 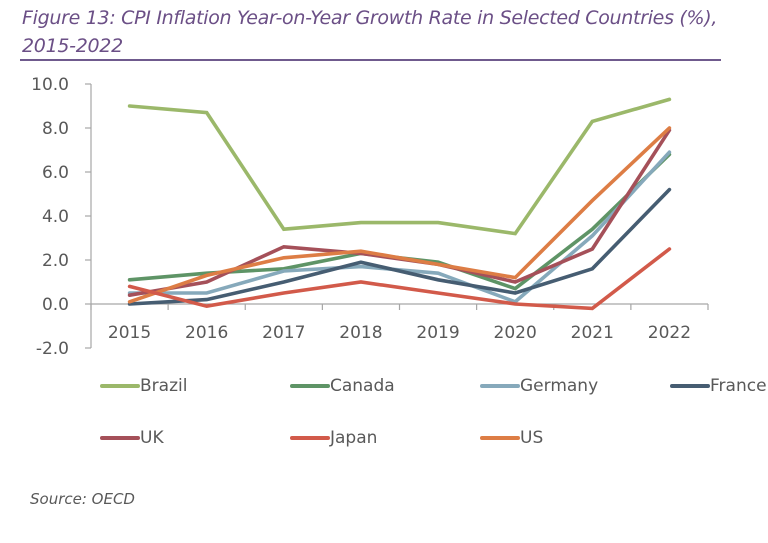 I want to click on x-tick-label: 2017, so click(x=283, y=333).